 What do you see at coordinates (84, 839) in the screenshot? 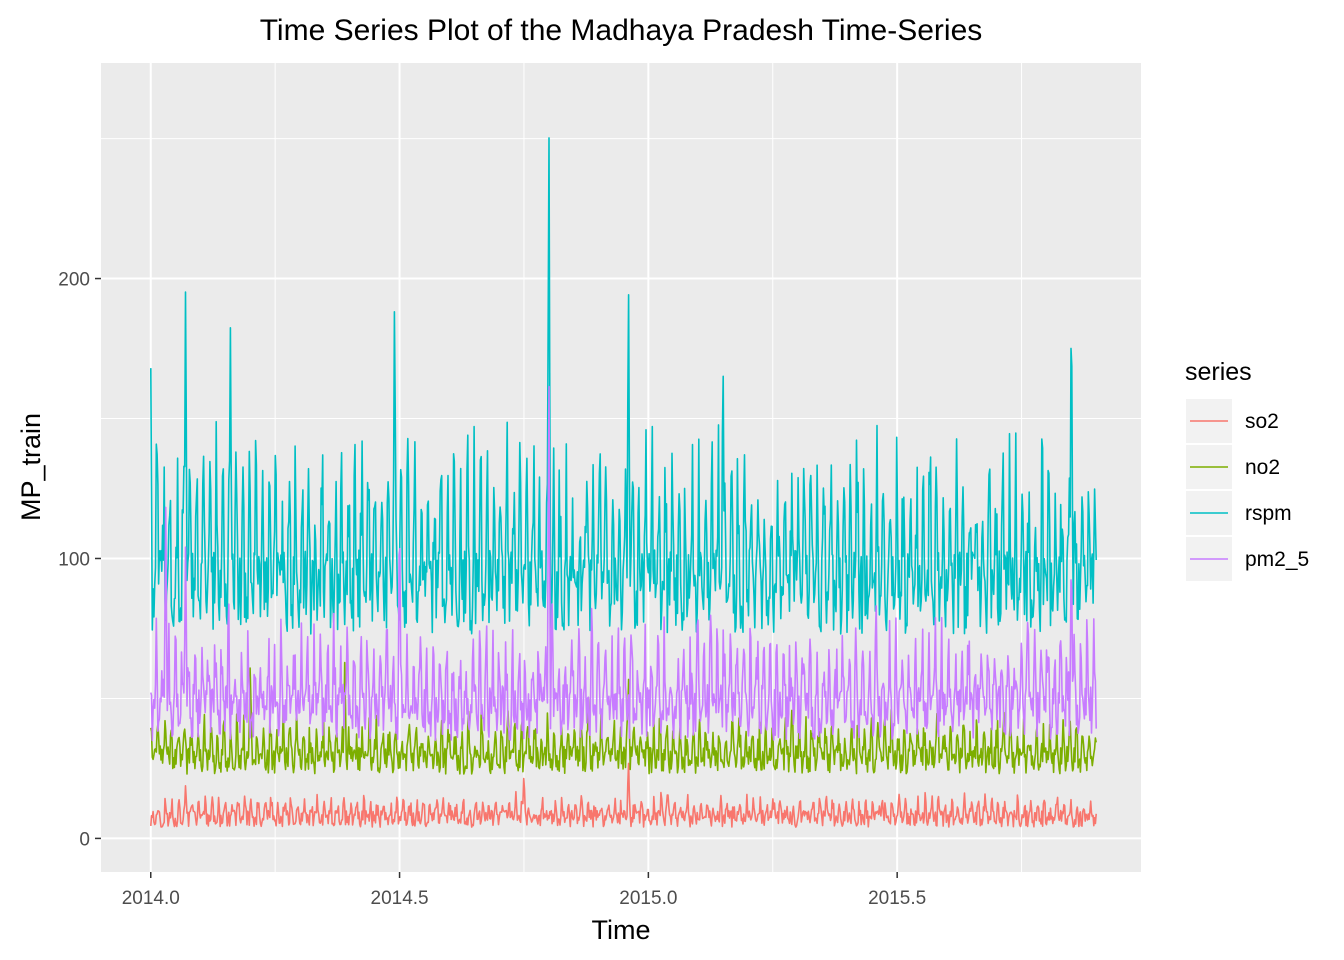
I see `y-tick-label: 0` at bounding box center [84, 839].